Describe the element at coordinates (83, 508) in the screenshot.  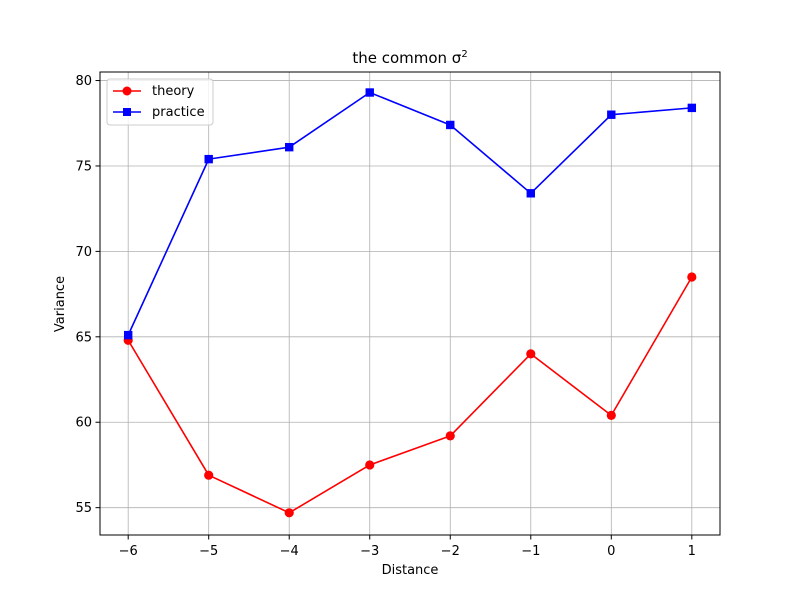
I see `y-tick-label: 55` at that location.